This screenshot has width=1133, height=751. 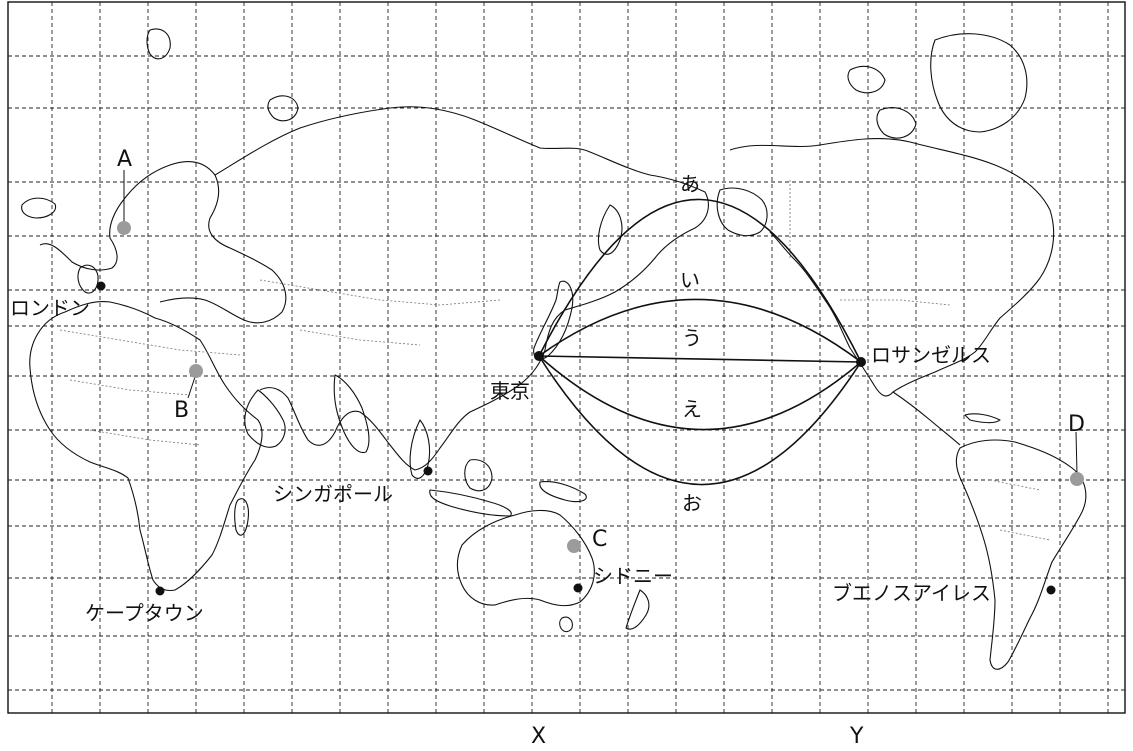 What do you see at coordinates (574, 546) in the screenshot?
I see `marker-c` at bounding box center [574, 546].